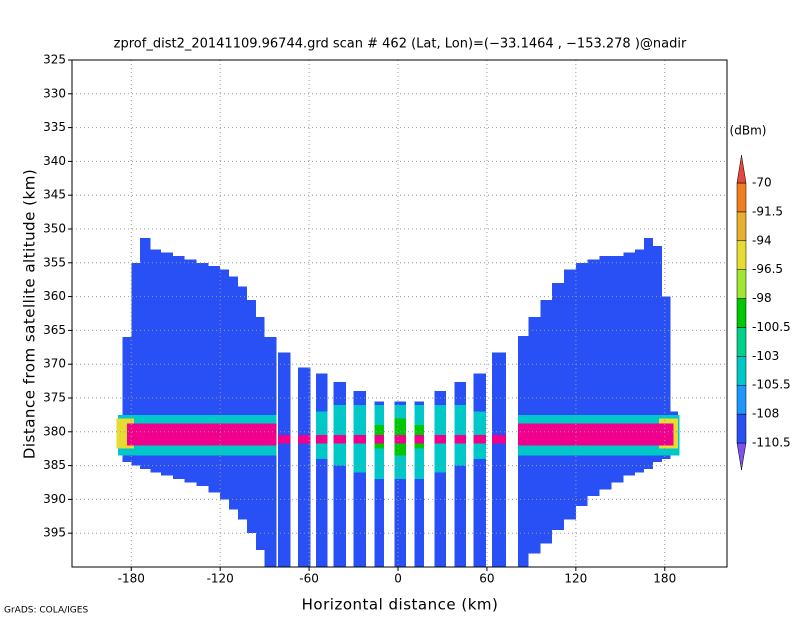 The image size is (800, 618). Describe the element at coordinates (54, 296) in the screenshot. I see `y-tick-label: 360` at that location.